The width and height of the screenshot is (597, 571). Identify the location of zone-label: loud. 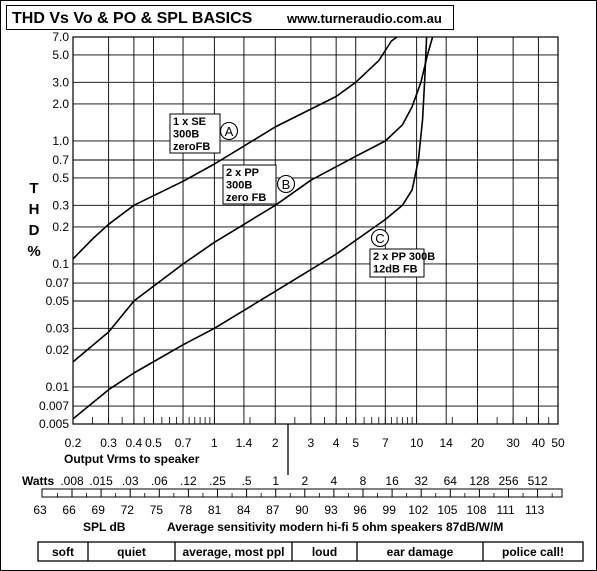
(324, 552).